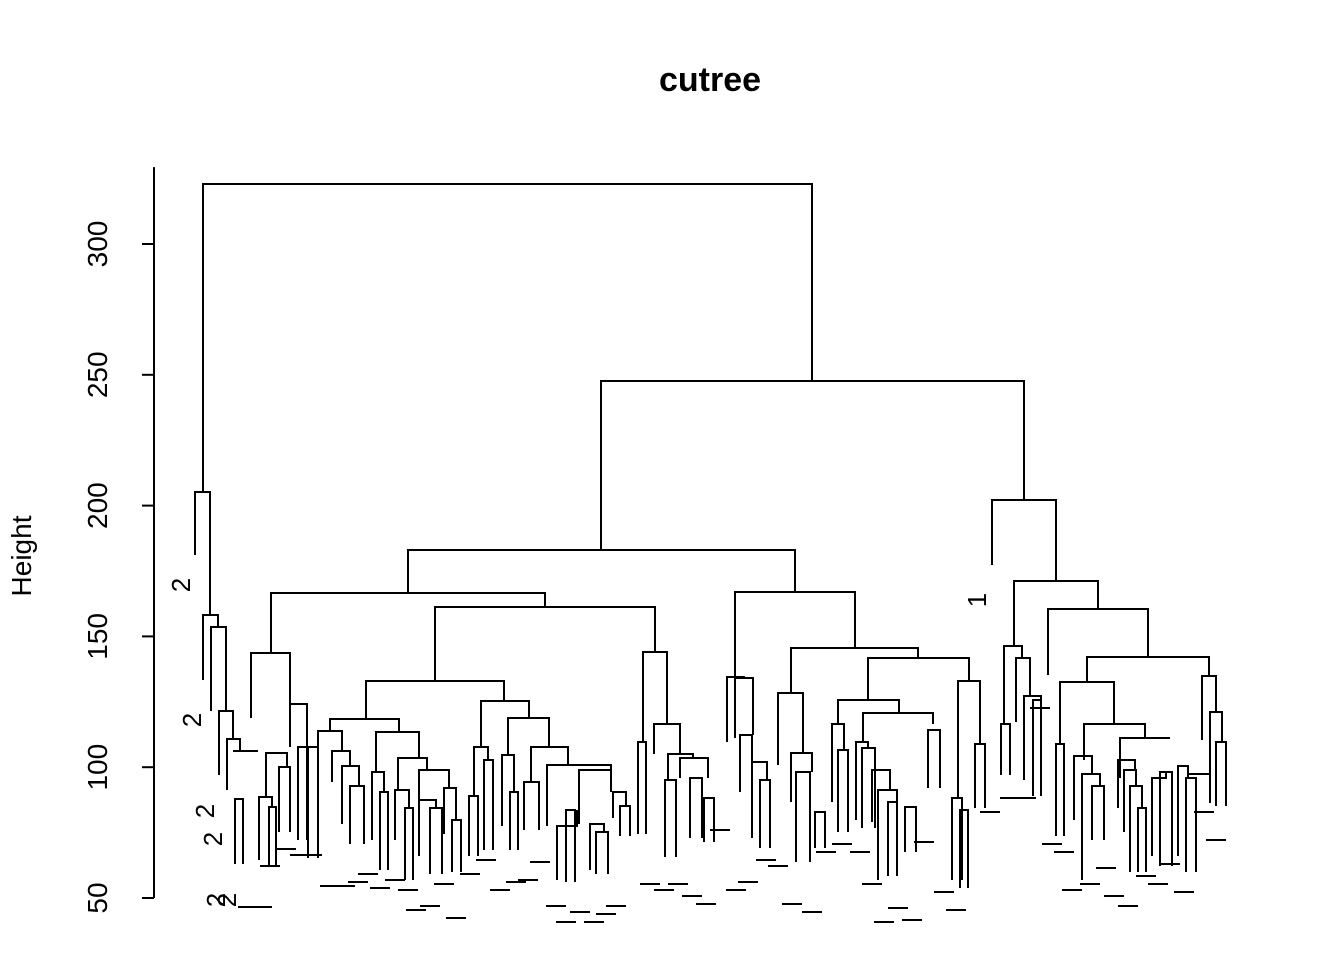  What do you see at coordinates (977, 600) in the screenshot?
I see `leaf-label: 1` at bounding box center [977, 600].